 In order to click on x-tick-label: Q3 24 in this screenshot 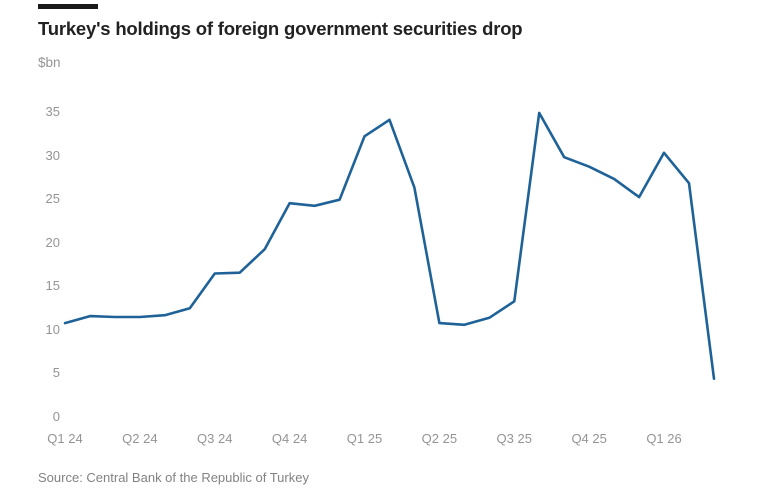, I will do `click(215, 438)`.